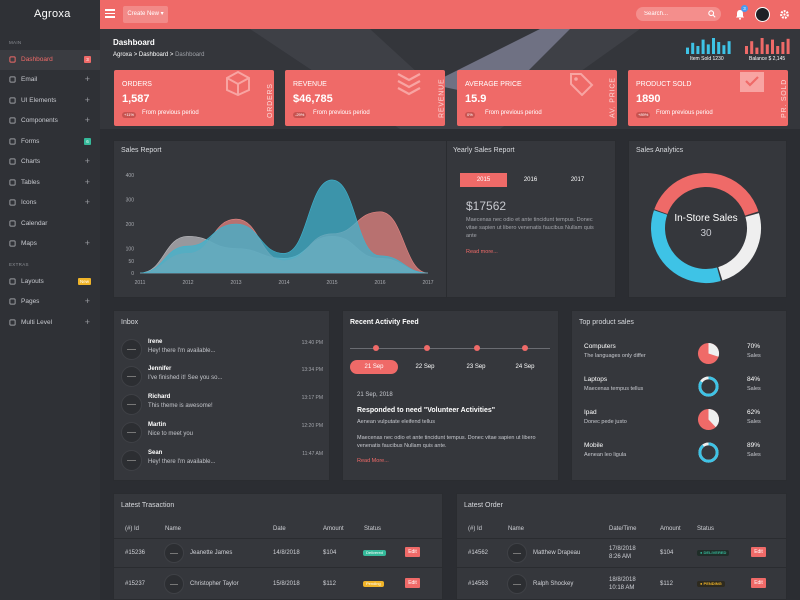 This screenshot has width=800, height=600. I want to click on timeline-date: 23 Sep, so click(476, 367).